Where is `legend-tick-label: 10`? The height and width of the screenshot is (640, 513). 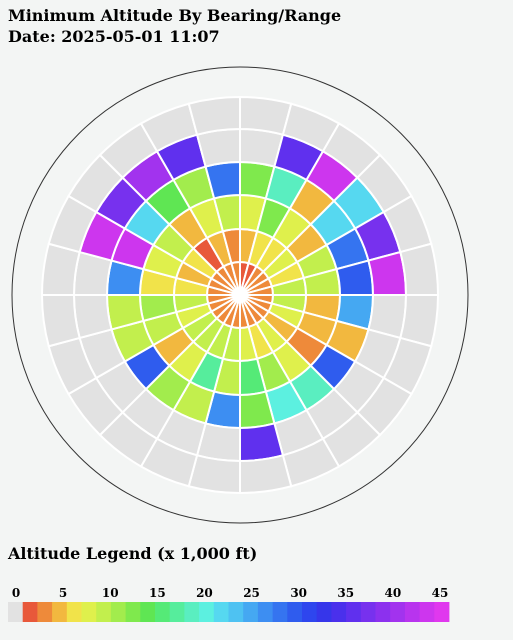 legend-tick-label: 10 is located at coordinates (110, 593).